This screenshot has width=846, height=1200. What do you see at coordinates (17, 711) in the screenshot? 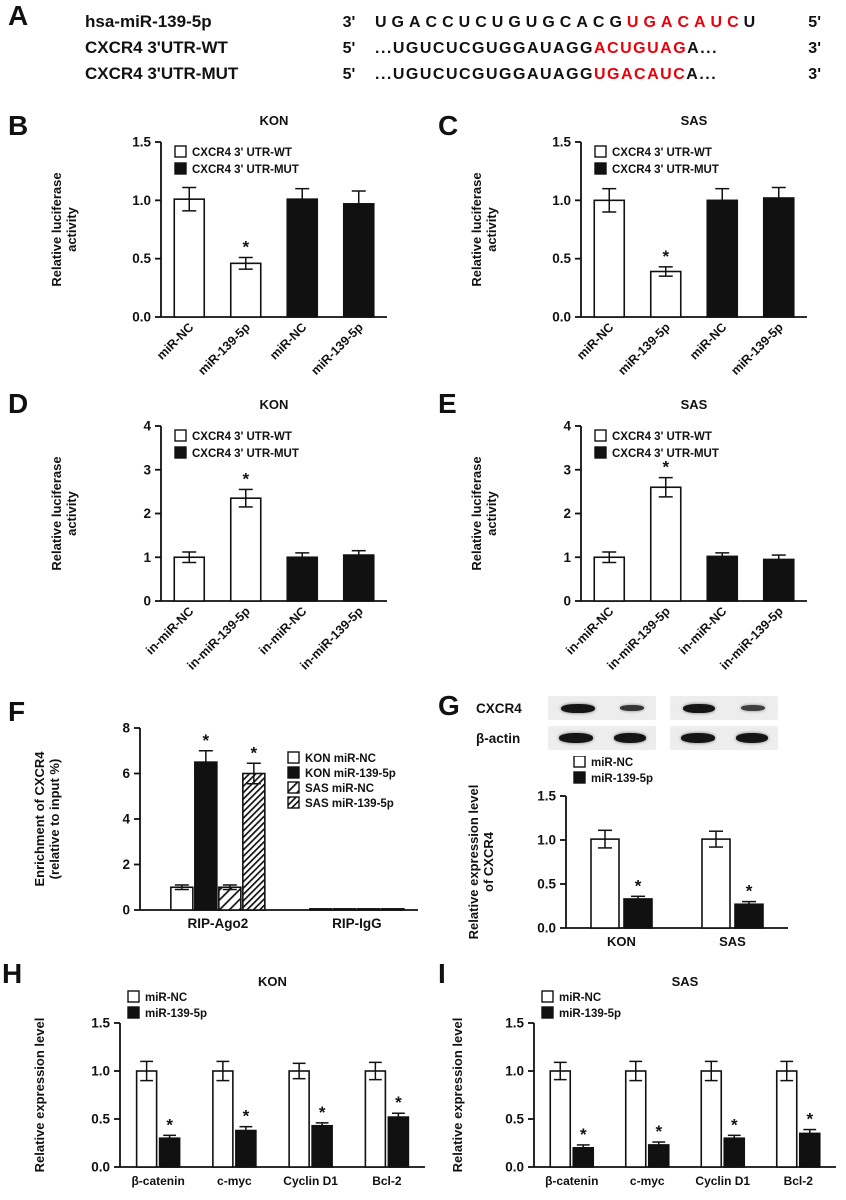
I see `panel-label-f: F` at bounding box center [17, 711].